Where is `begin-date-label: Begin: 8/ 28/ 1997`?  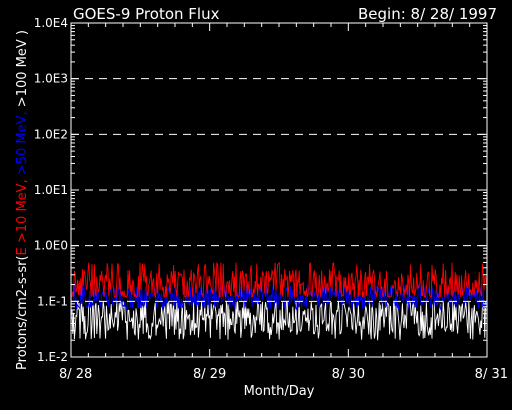 begin-date-label: Begin: 8/ 28/ 1997 is located at coordinates (427, 14).